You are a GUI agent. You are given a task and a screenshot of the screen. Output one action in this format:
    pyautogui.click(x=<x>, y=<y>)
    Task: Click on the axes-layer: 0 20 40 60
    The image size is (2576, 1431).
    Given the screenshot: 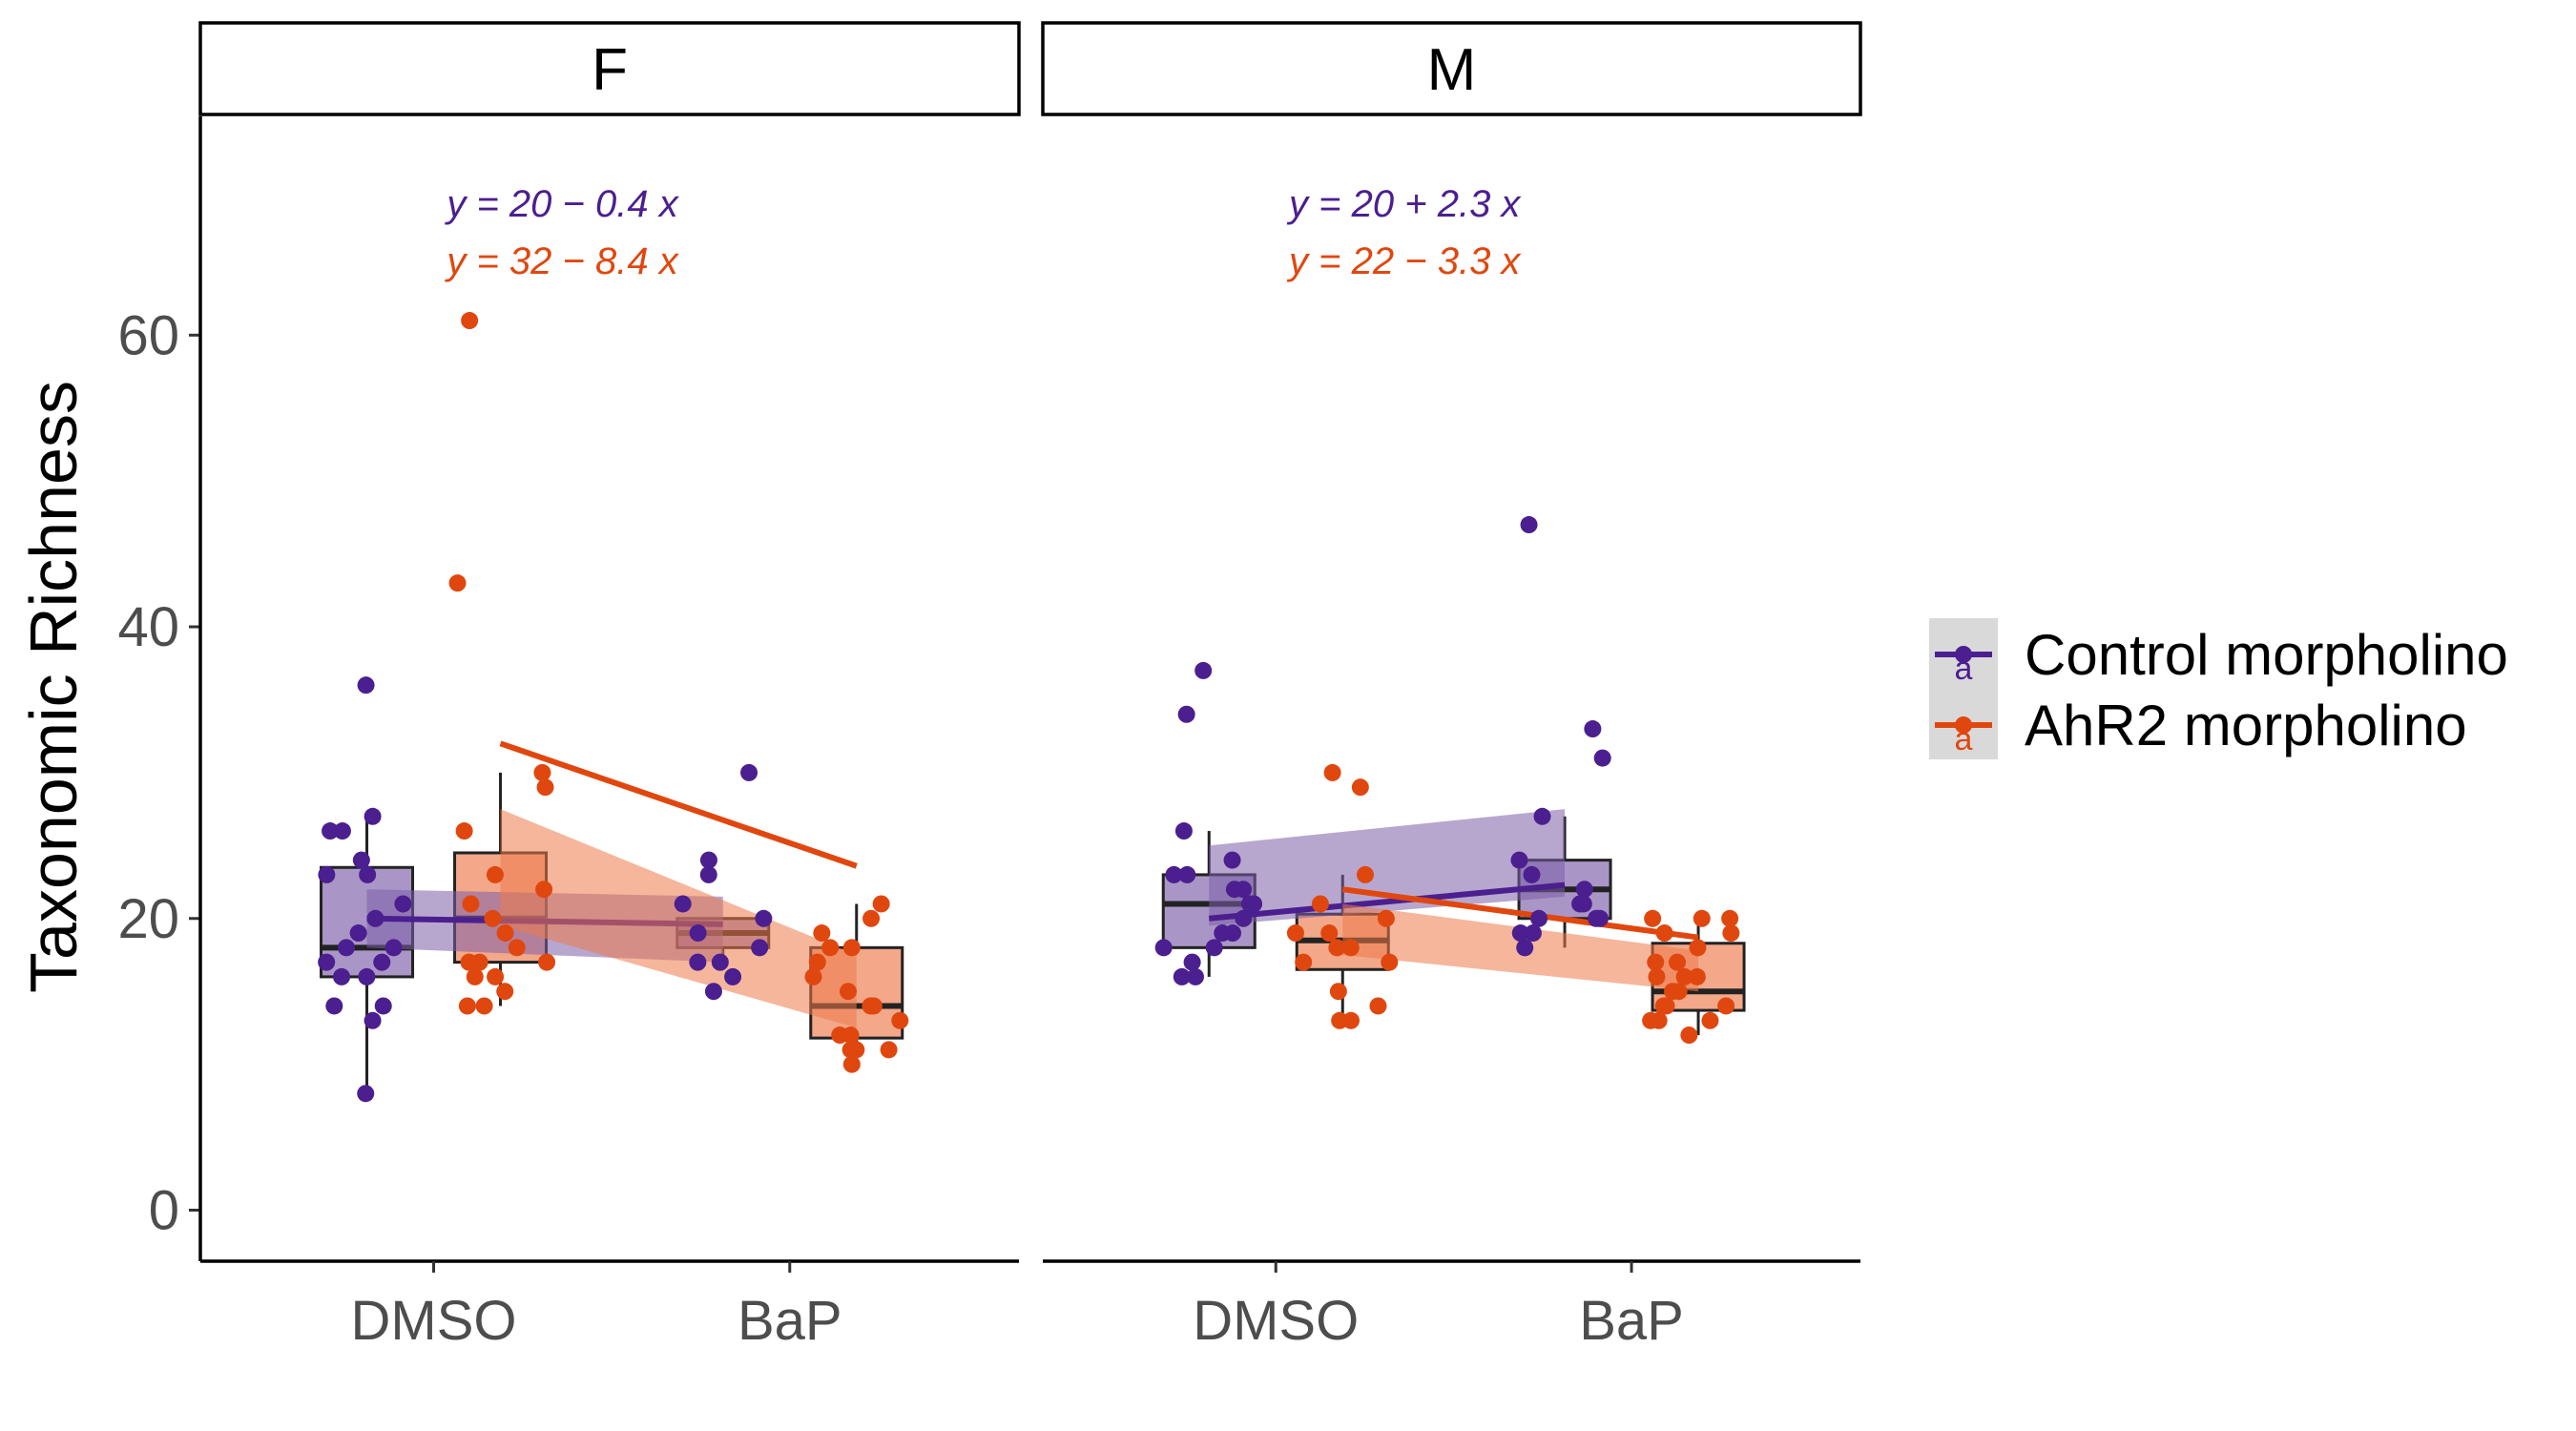 What is the action you would take?
    pyautogui.click(x=158, y=772)
    